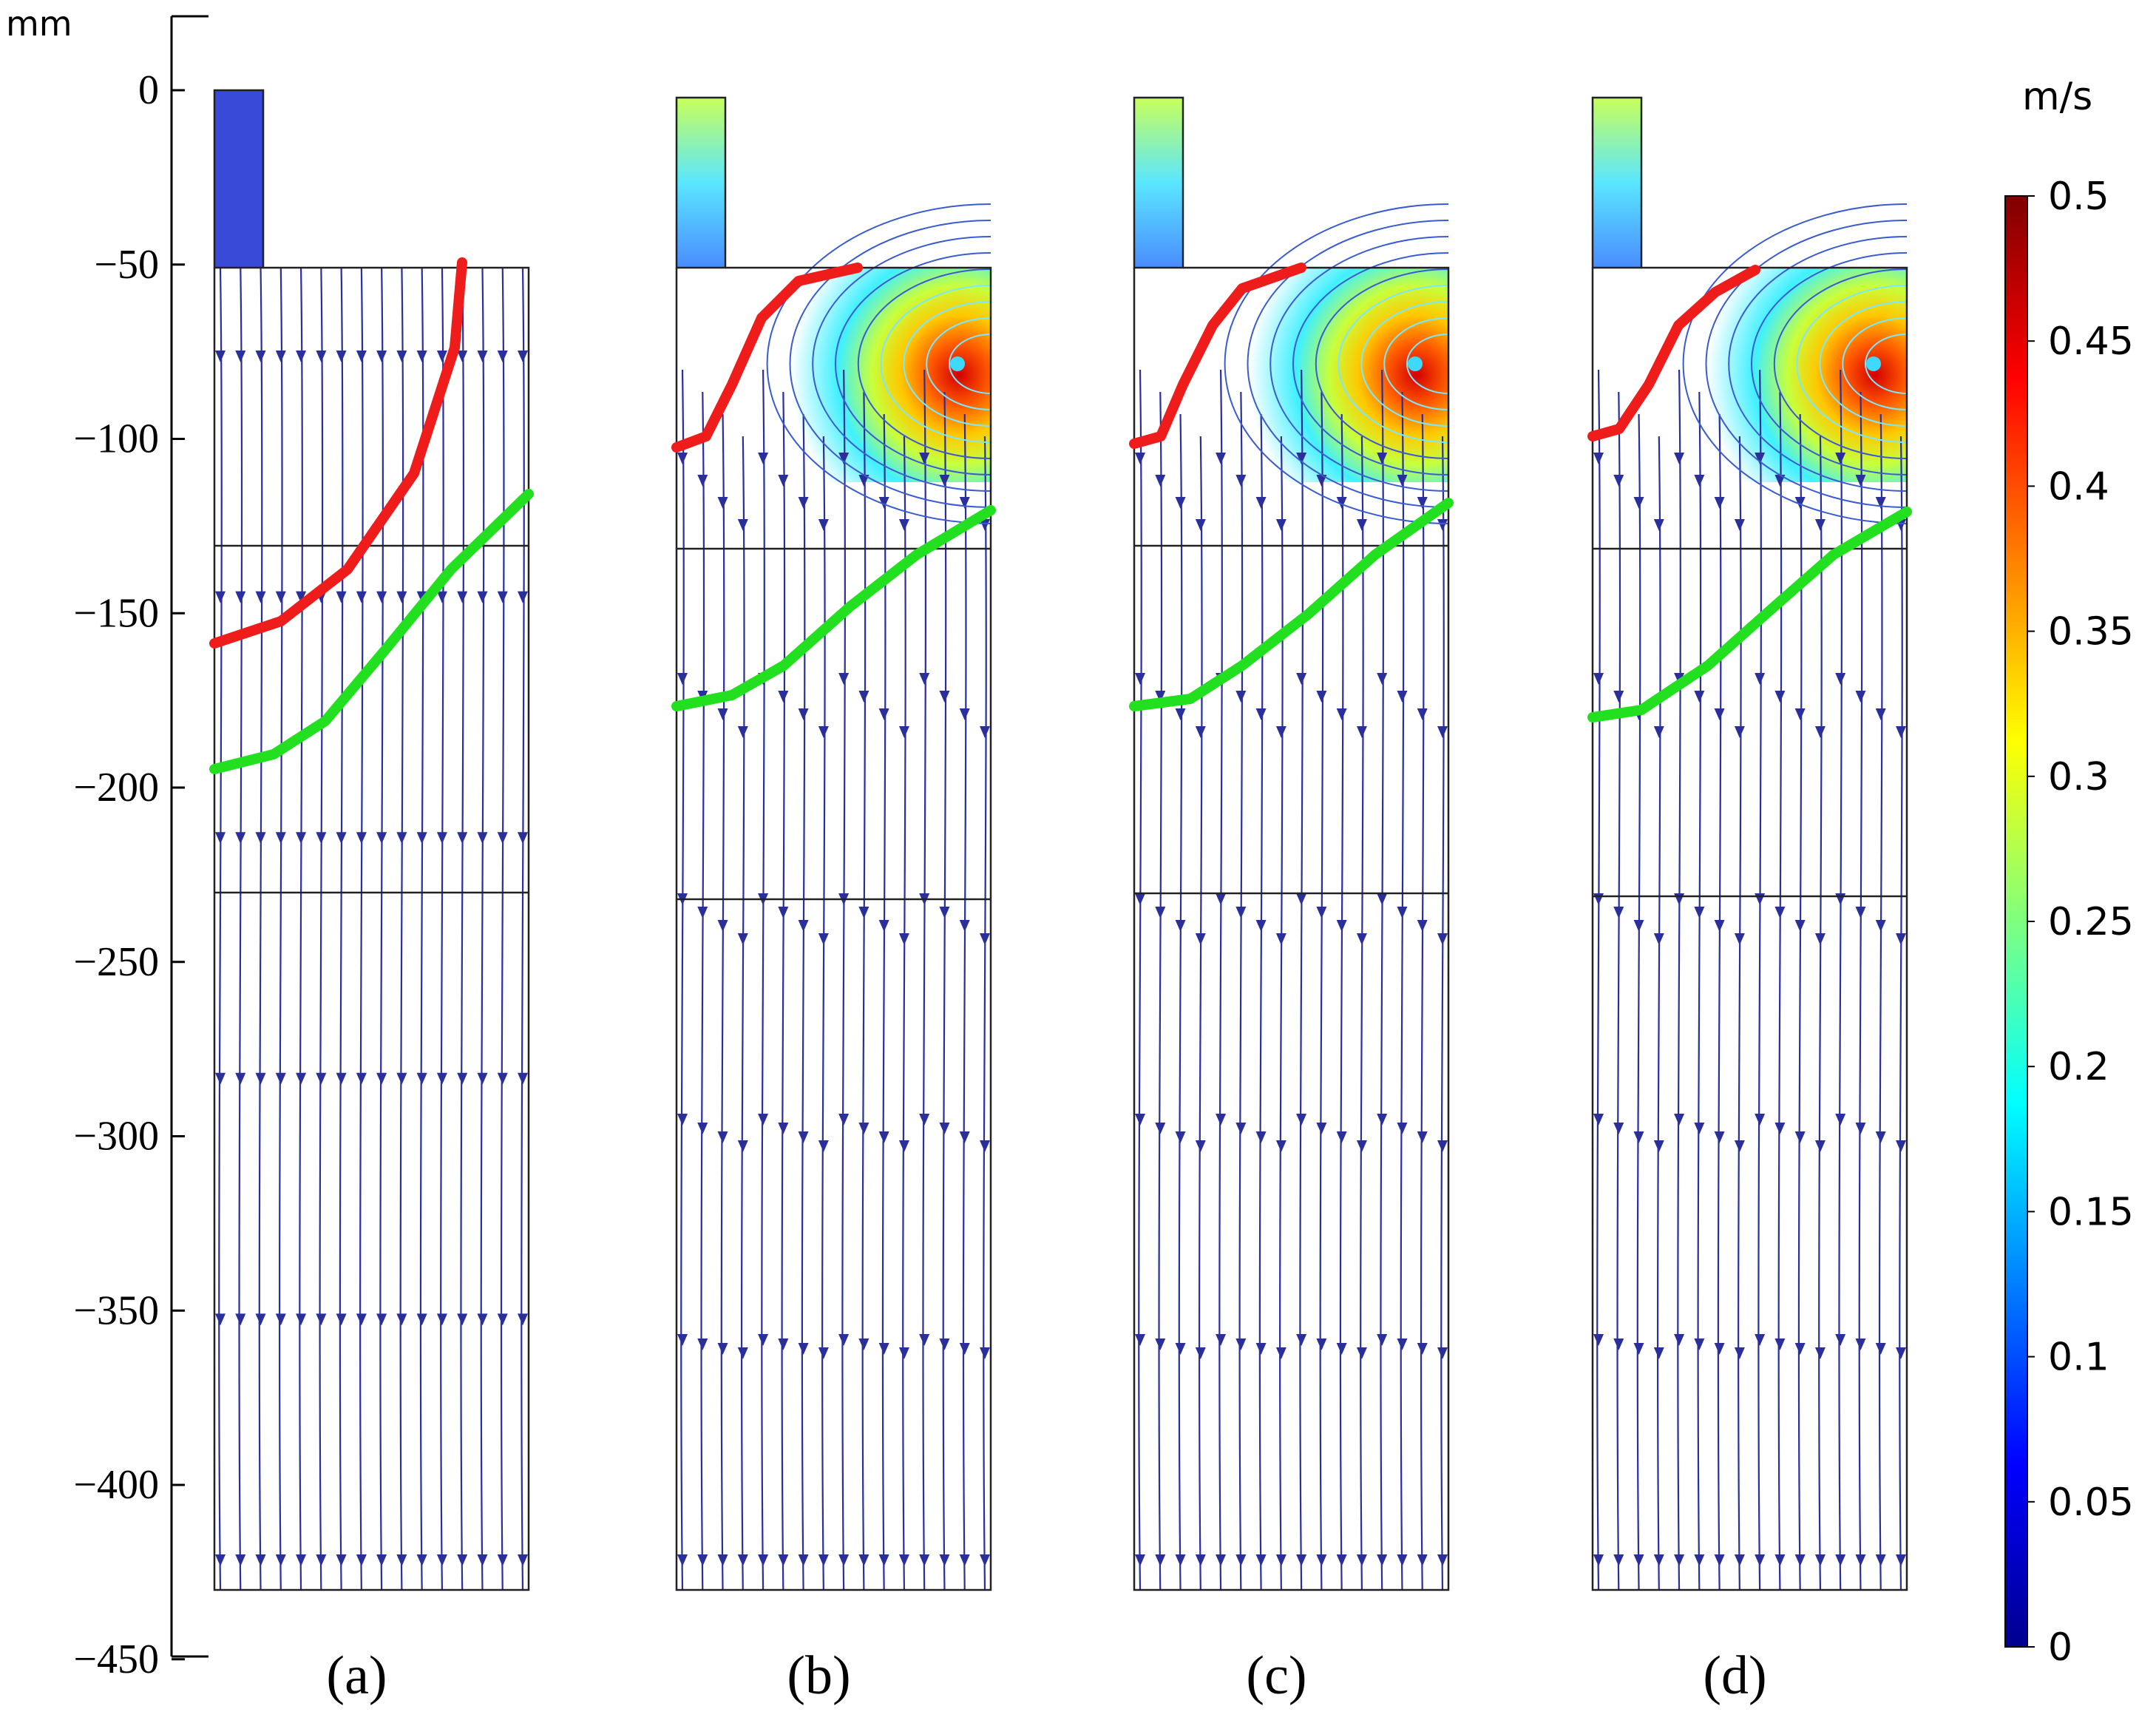 The width and height of the screenshot is (2156, 1726). What do you see at coordinates (356, 1675) in the screenshot?
I see `panel-label: (a)` at bounding box center [356, 1675].